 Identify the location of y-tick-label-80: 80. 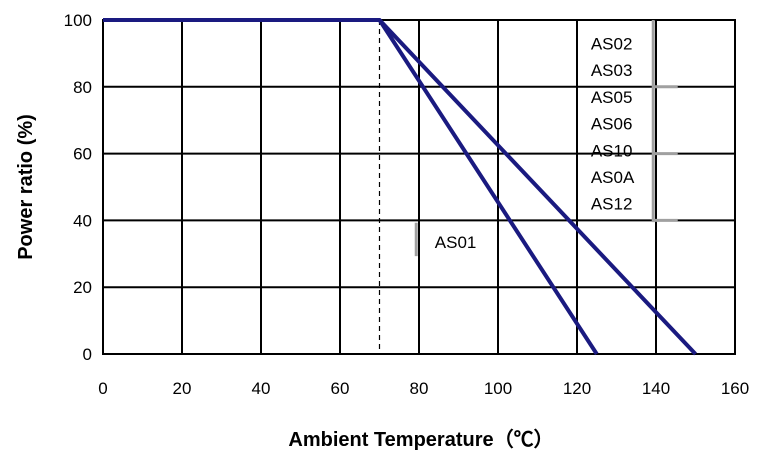
(82, 87).